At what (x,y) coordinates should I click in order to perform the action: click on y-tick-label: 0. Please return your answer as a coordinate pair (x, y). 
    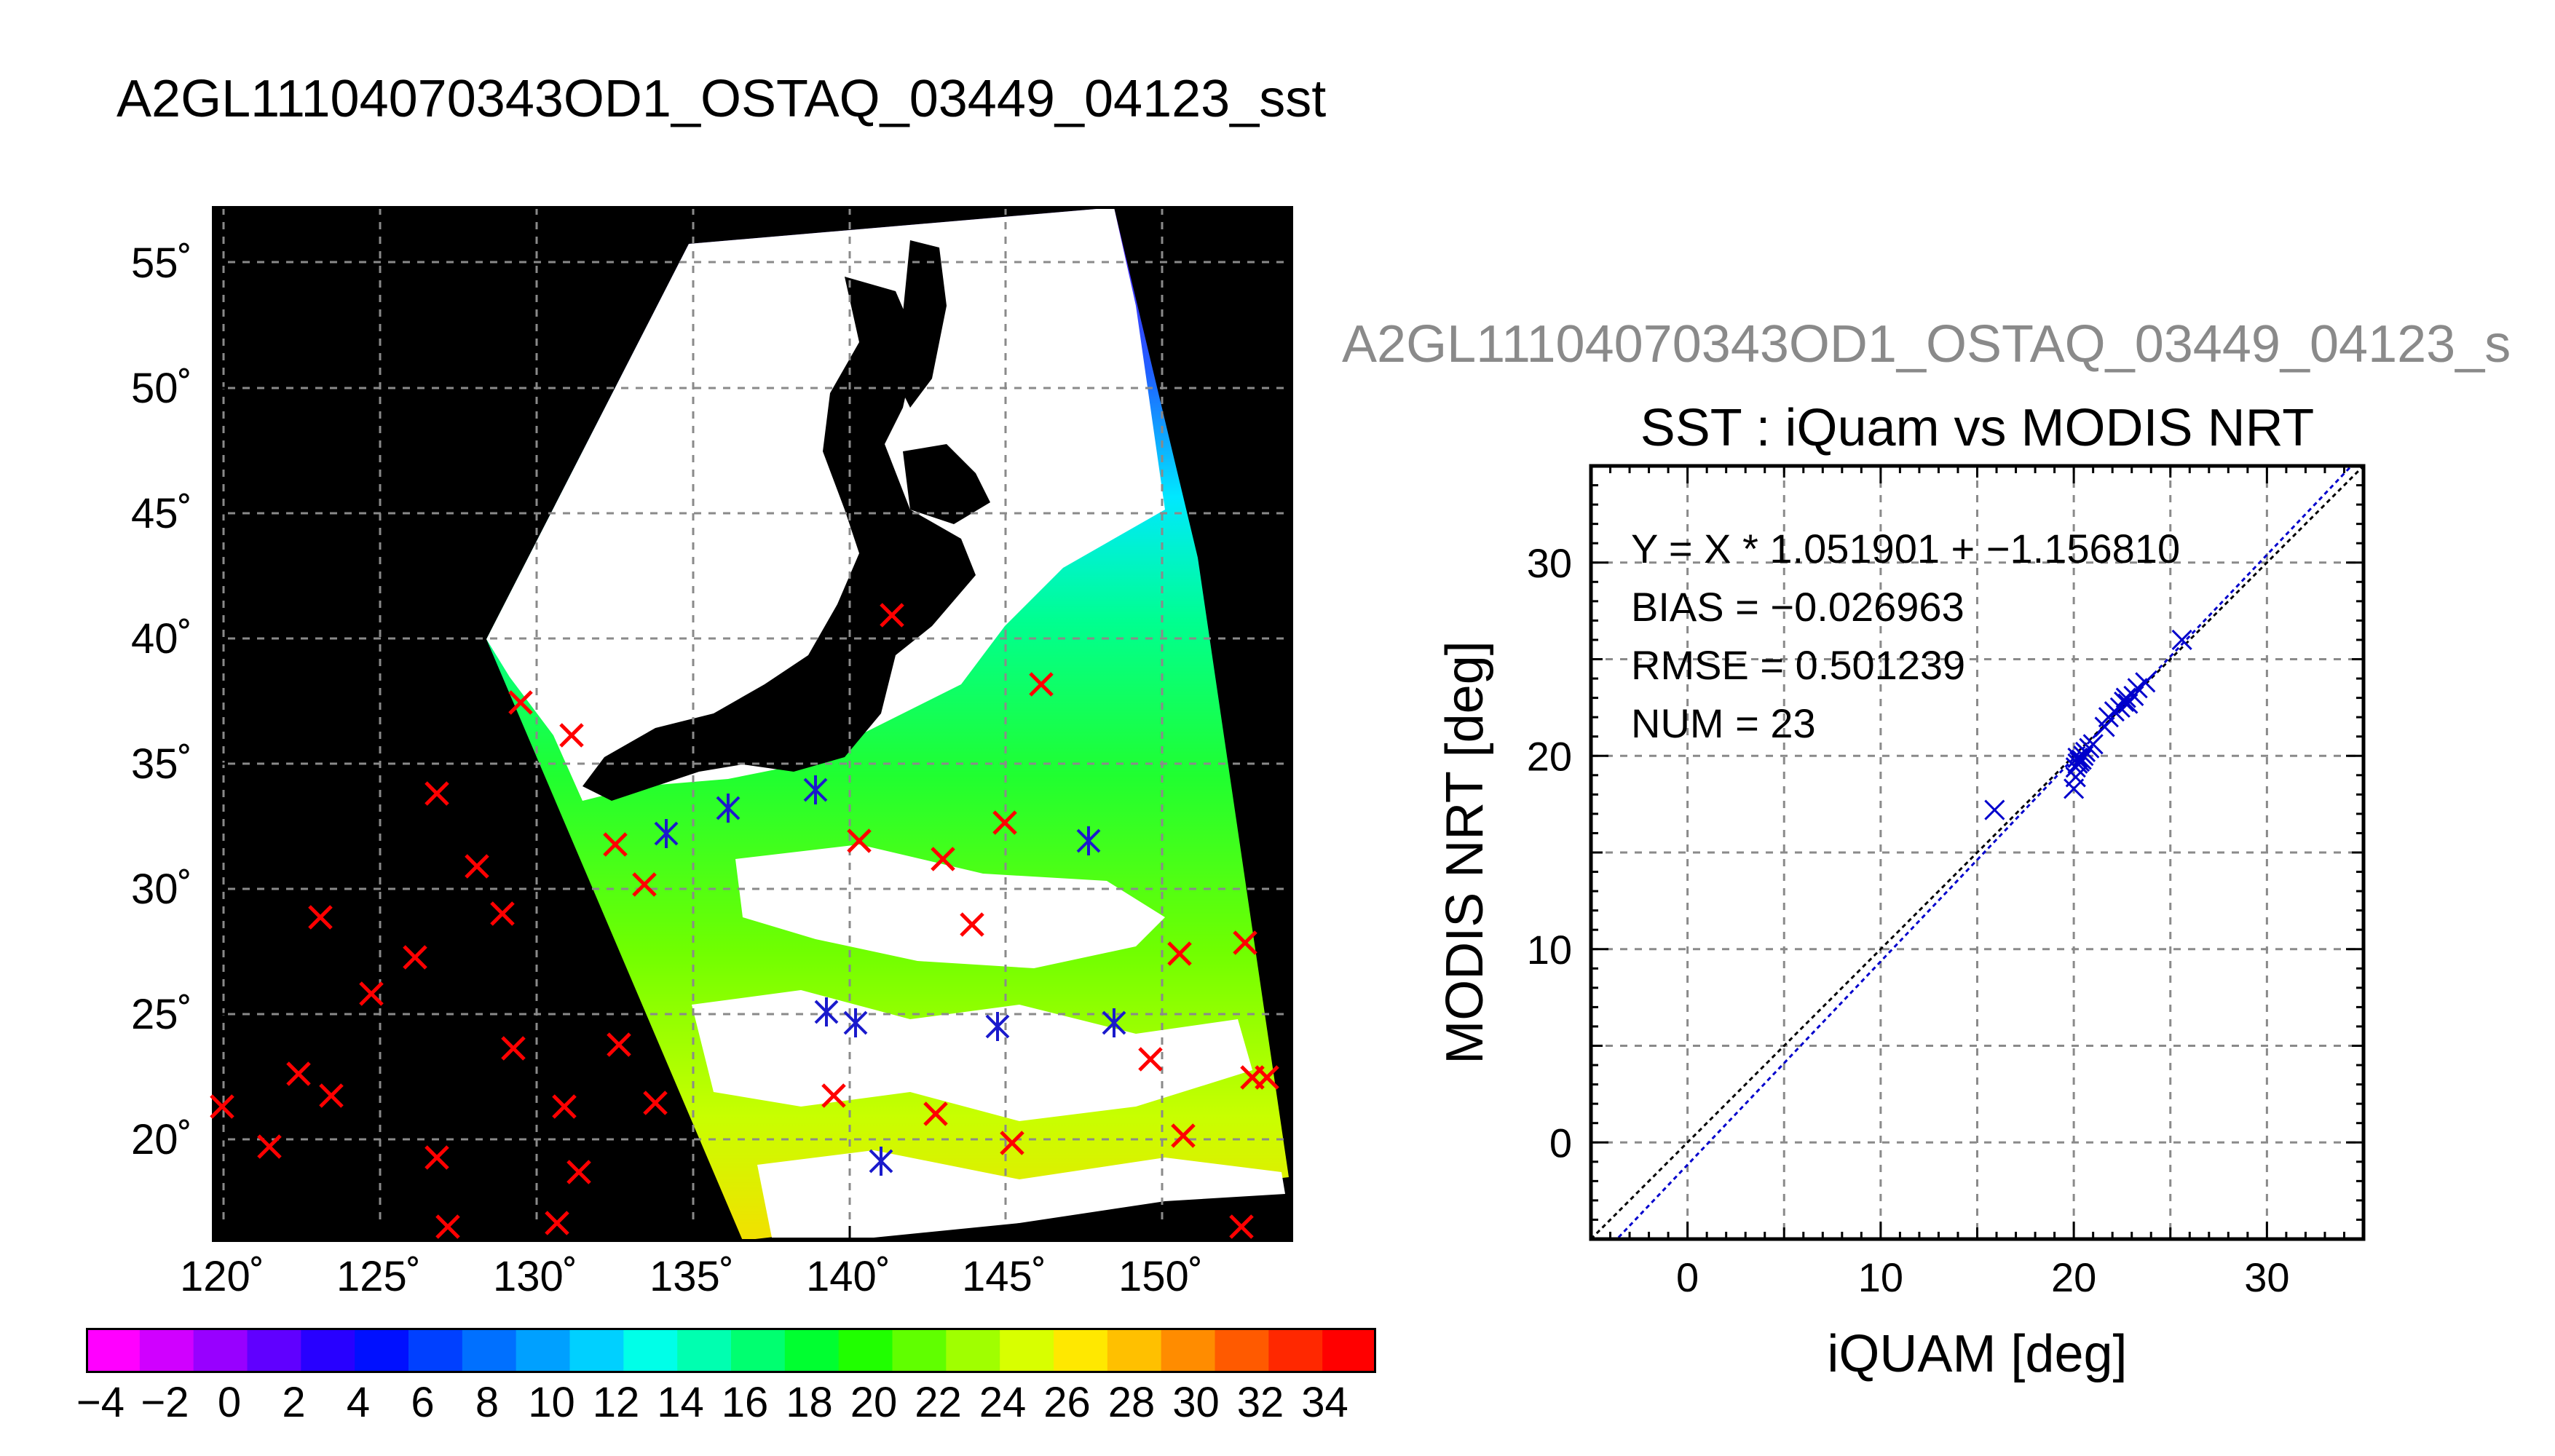
    Looking at the image, I should click on (1560, 1143).